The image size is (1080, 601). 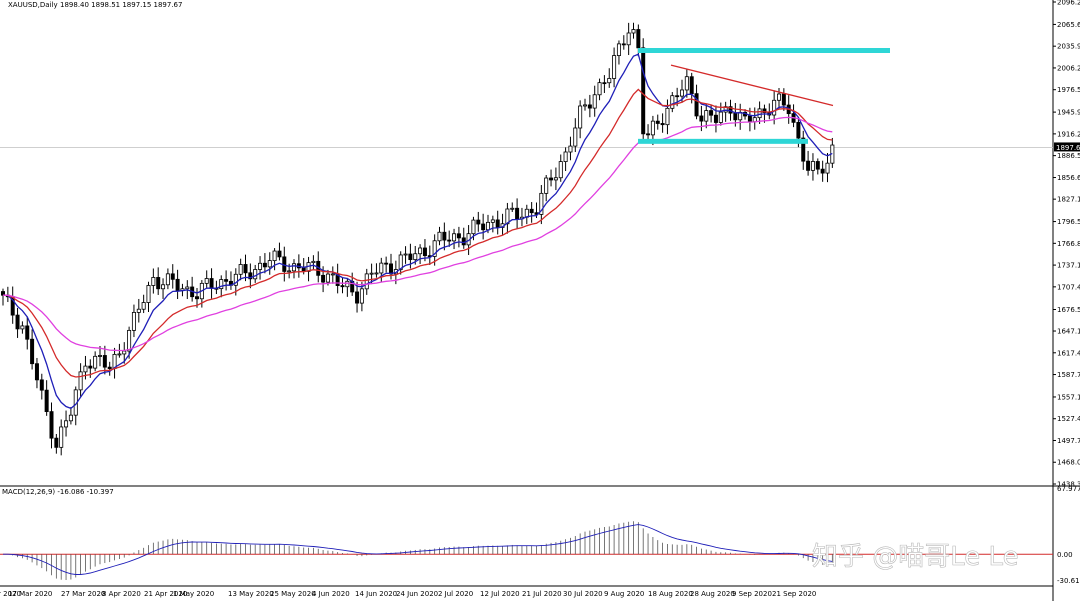 What do you see at coordinates (624, 594) in the screenshot?
I see `time-tick-label: 9 Aug 2020` at bounding box center [624, 594].